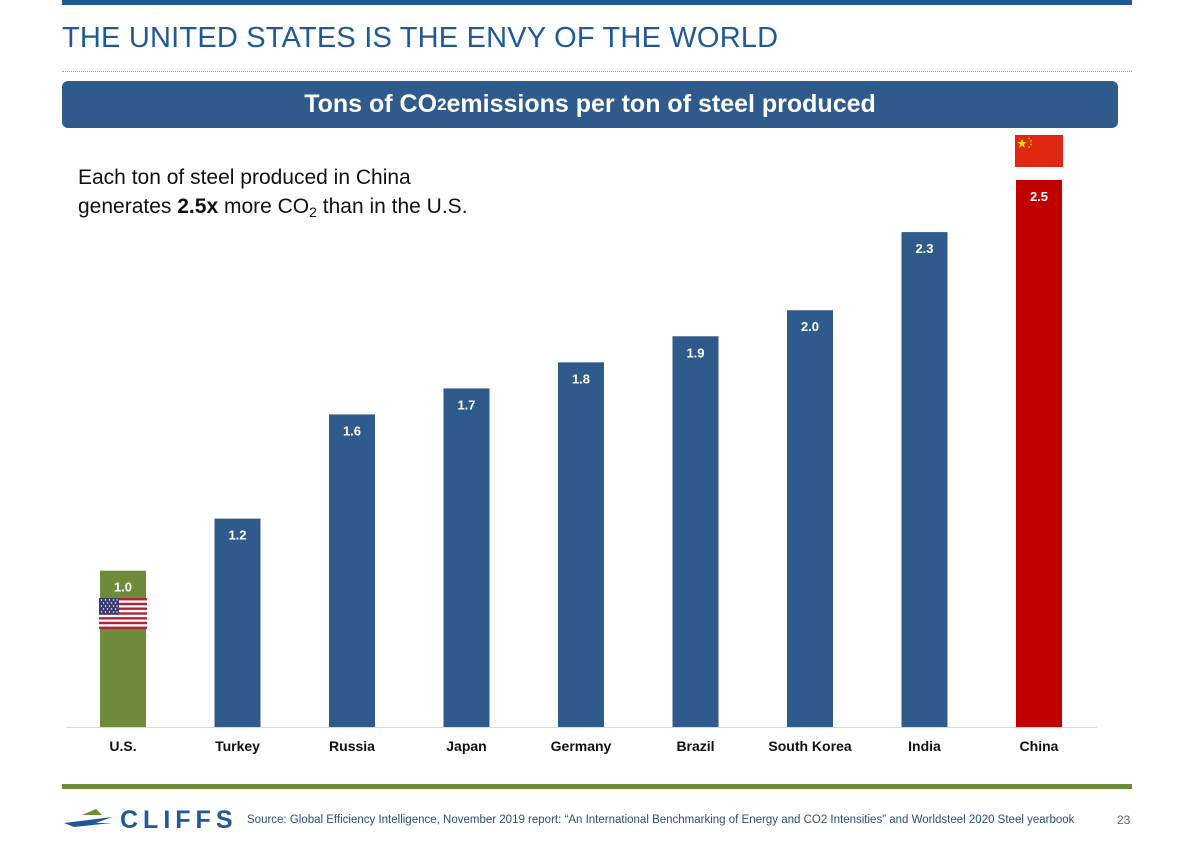 The width and height of the screenshot is (1193, 853). What do you see at coordinates (695, 746) in the screenshot?
I see `x-tick-label: Brazil` at bounding box center [695, 746].